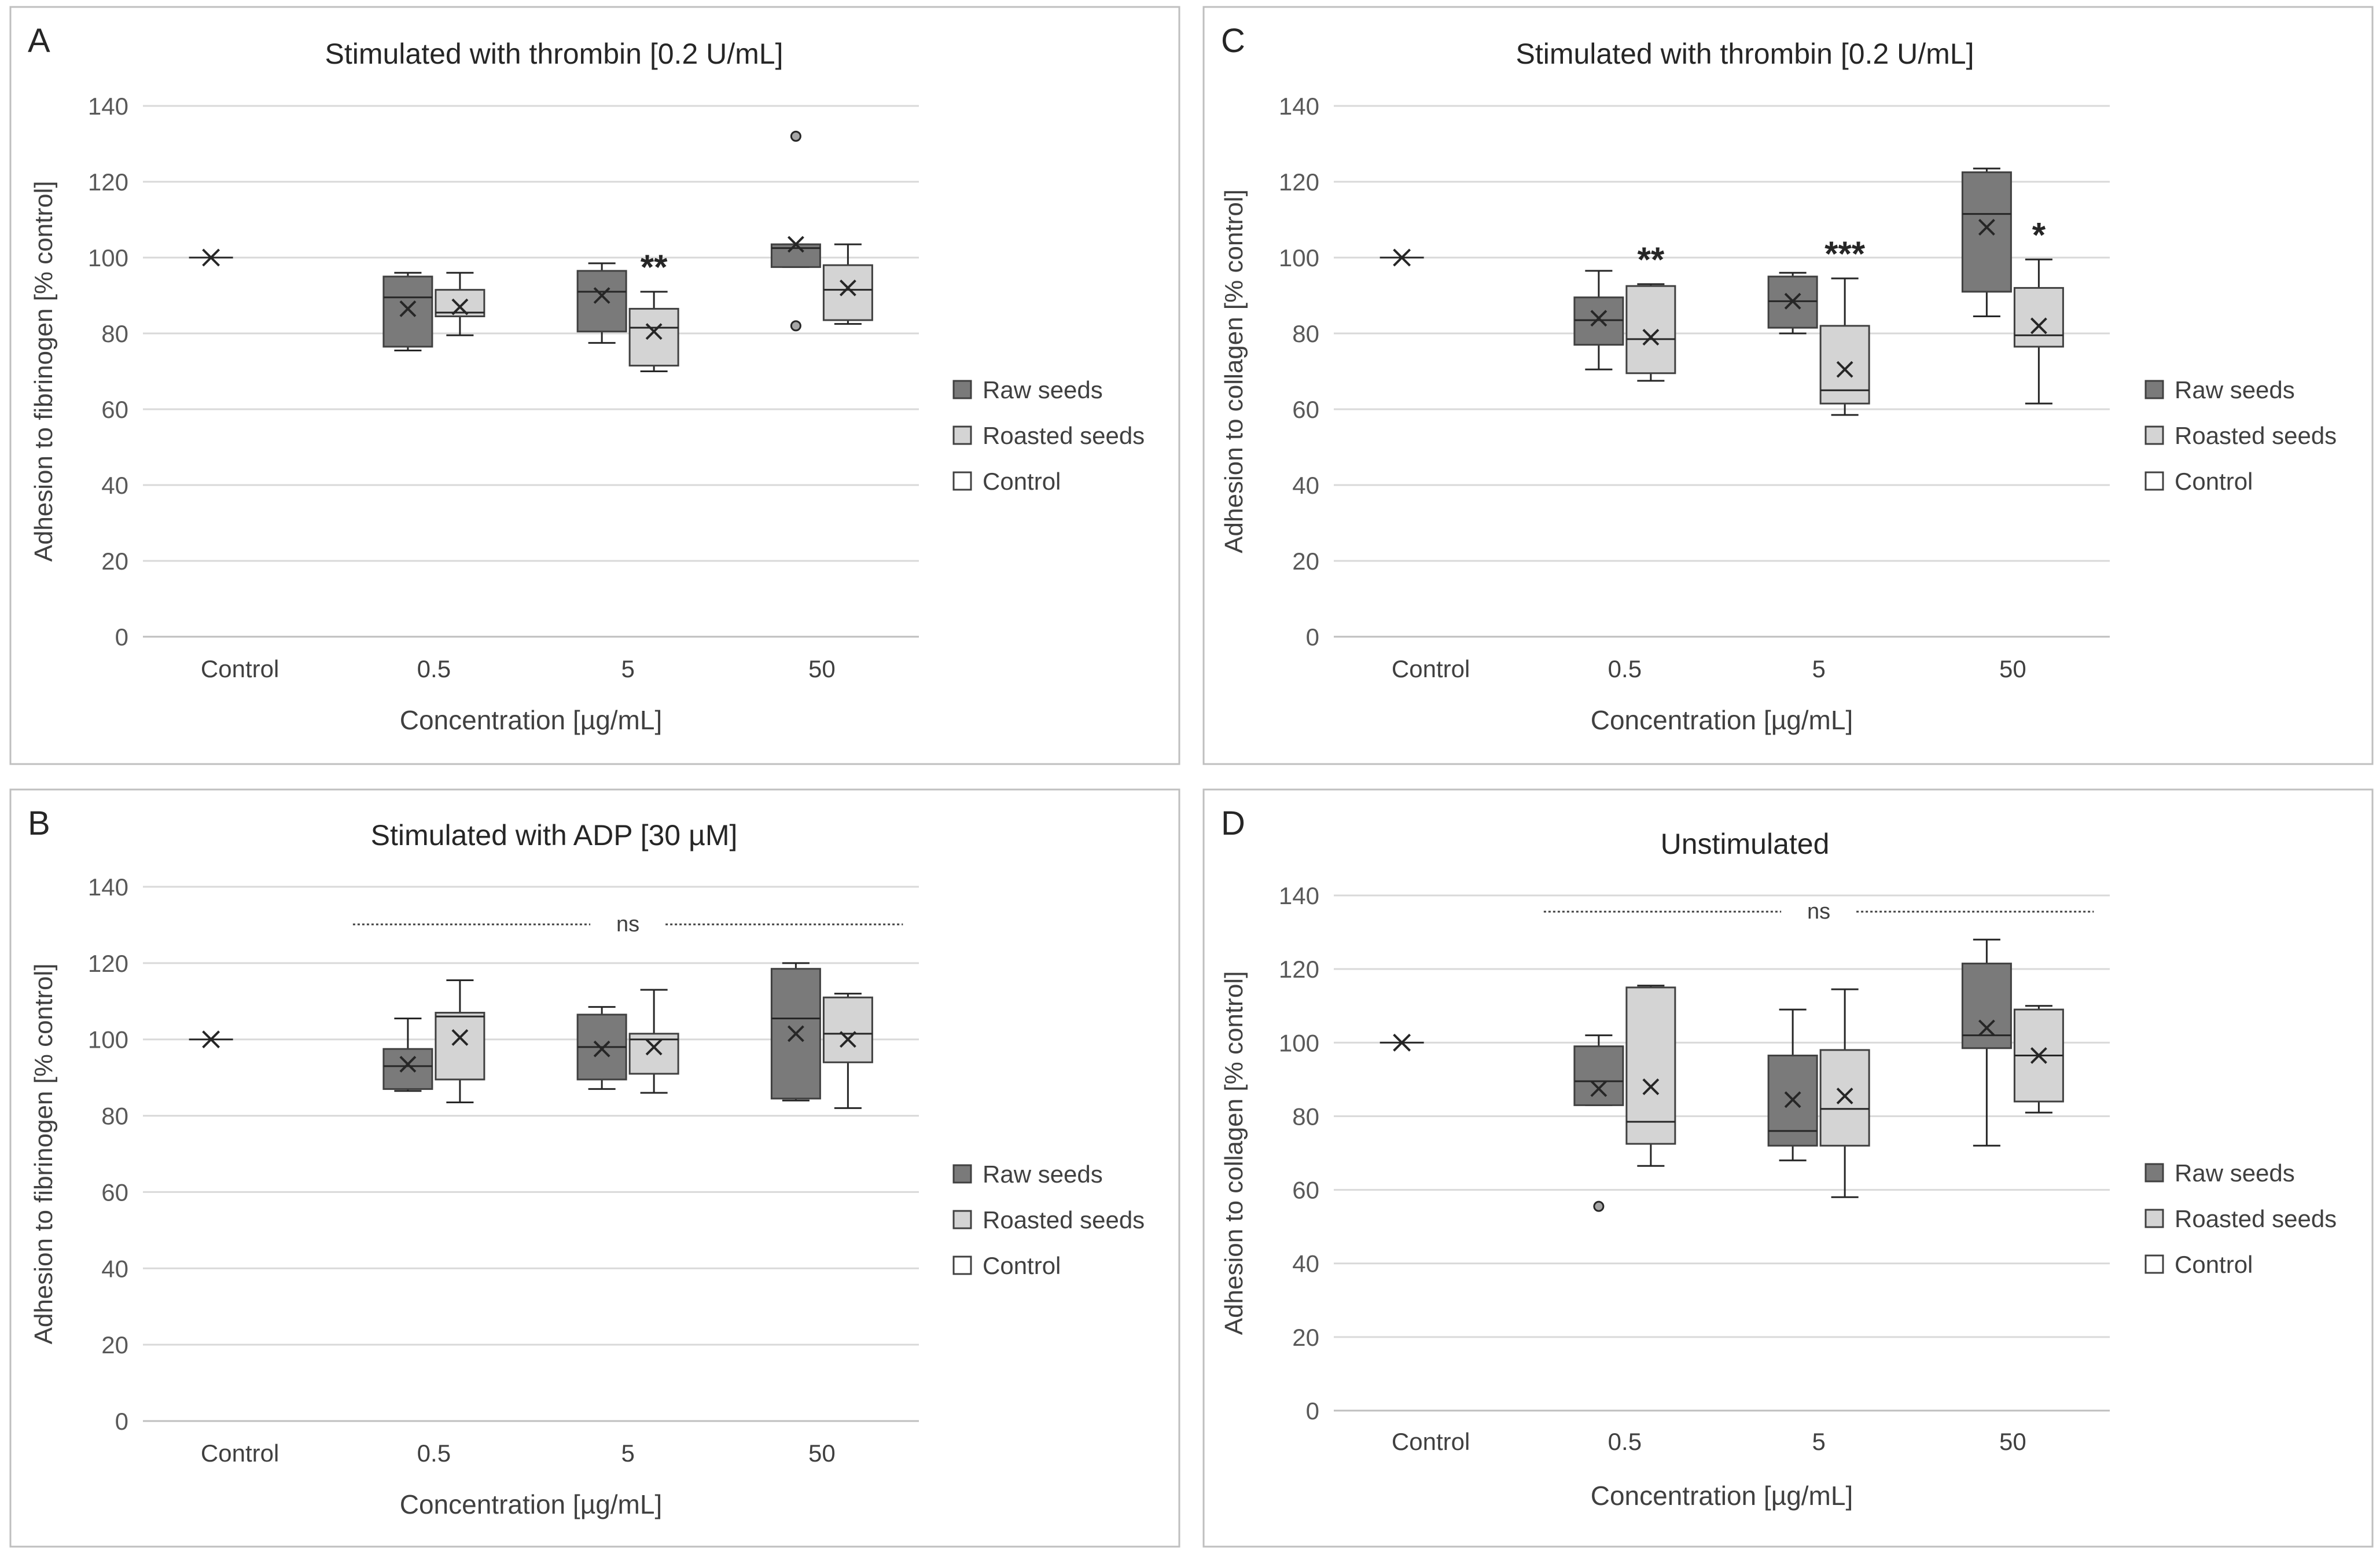  Describe the element at coordinates (460, 303) in the screenshot. I see `box-roasted-0.5` at that location.